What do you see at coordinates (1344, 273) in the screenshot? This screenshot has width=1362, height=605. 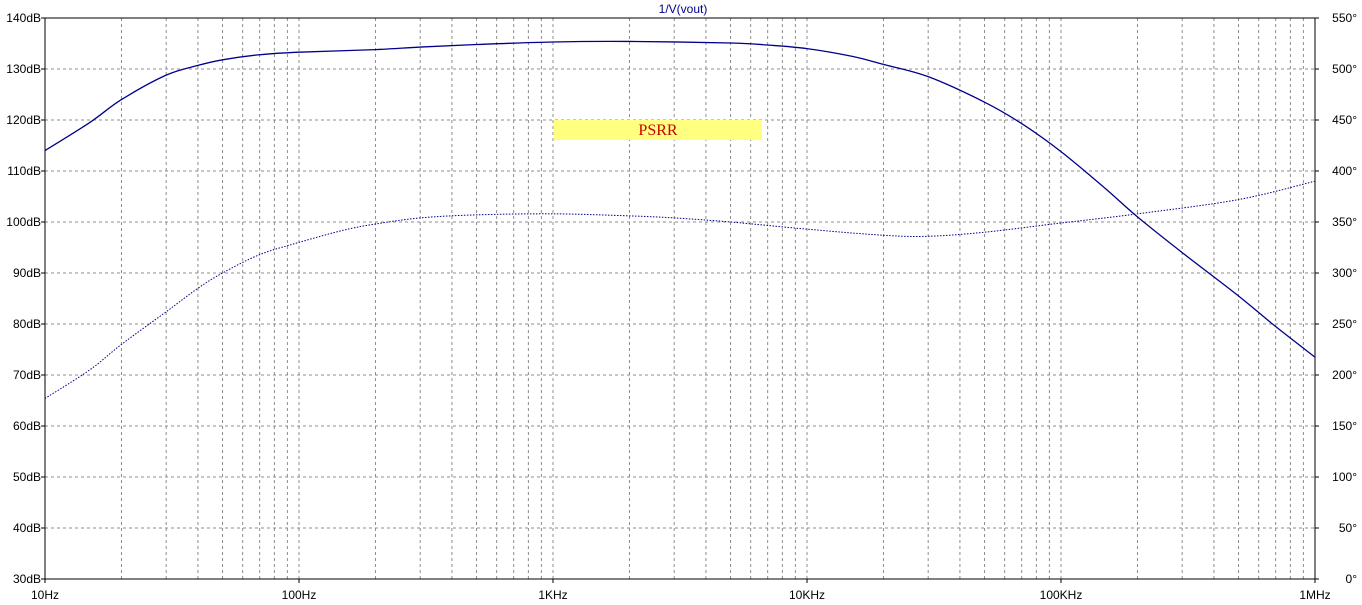 I see `right-tick-label: 300°` at bounding box center [1344, 273].